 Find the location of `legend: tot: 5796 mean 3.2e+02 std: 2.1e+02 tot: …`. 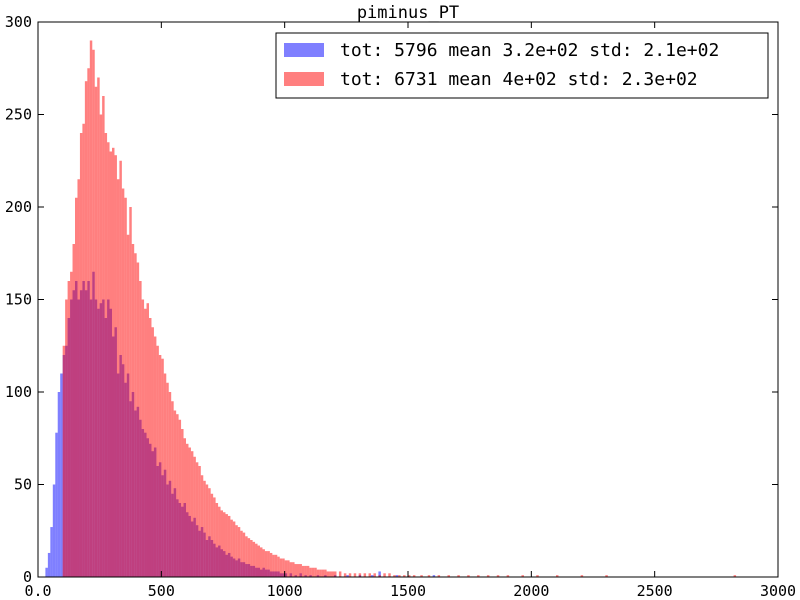

legend: tot: 5796 mean 3.2e+02 std: 2.1e+02 tot: … is located at coordinates (522, 65).